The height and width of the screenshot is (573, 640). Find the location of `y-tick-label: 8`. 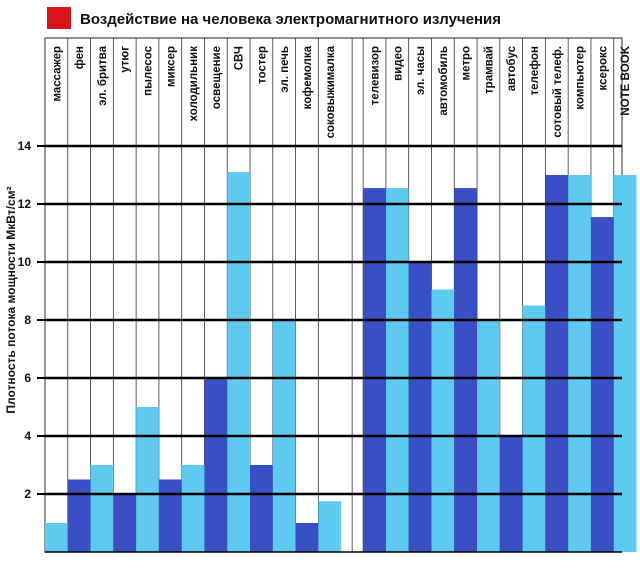

y-tick-label: 8 is located at coordinates (27, 320).